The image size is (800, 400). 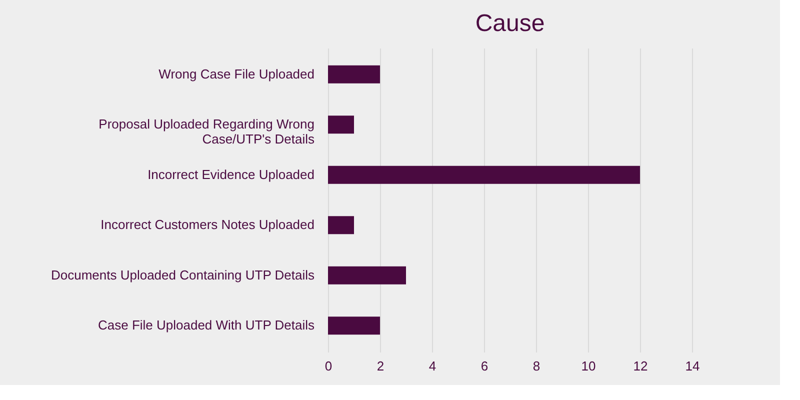 I want to click on chart-title: Cause, so click(x=510, y=23).